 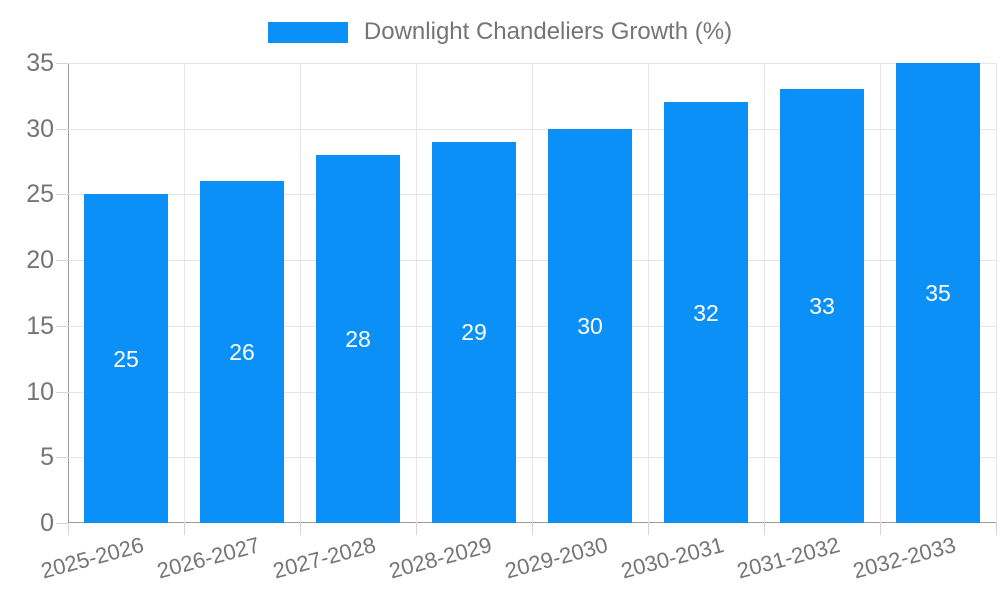 I want to click on bar-value-label: 28, so click(x=358, y=339).